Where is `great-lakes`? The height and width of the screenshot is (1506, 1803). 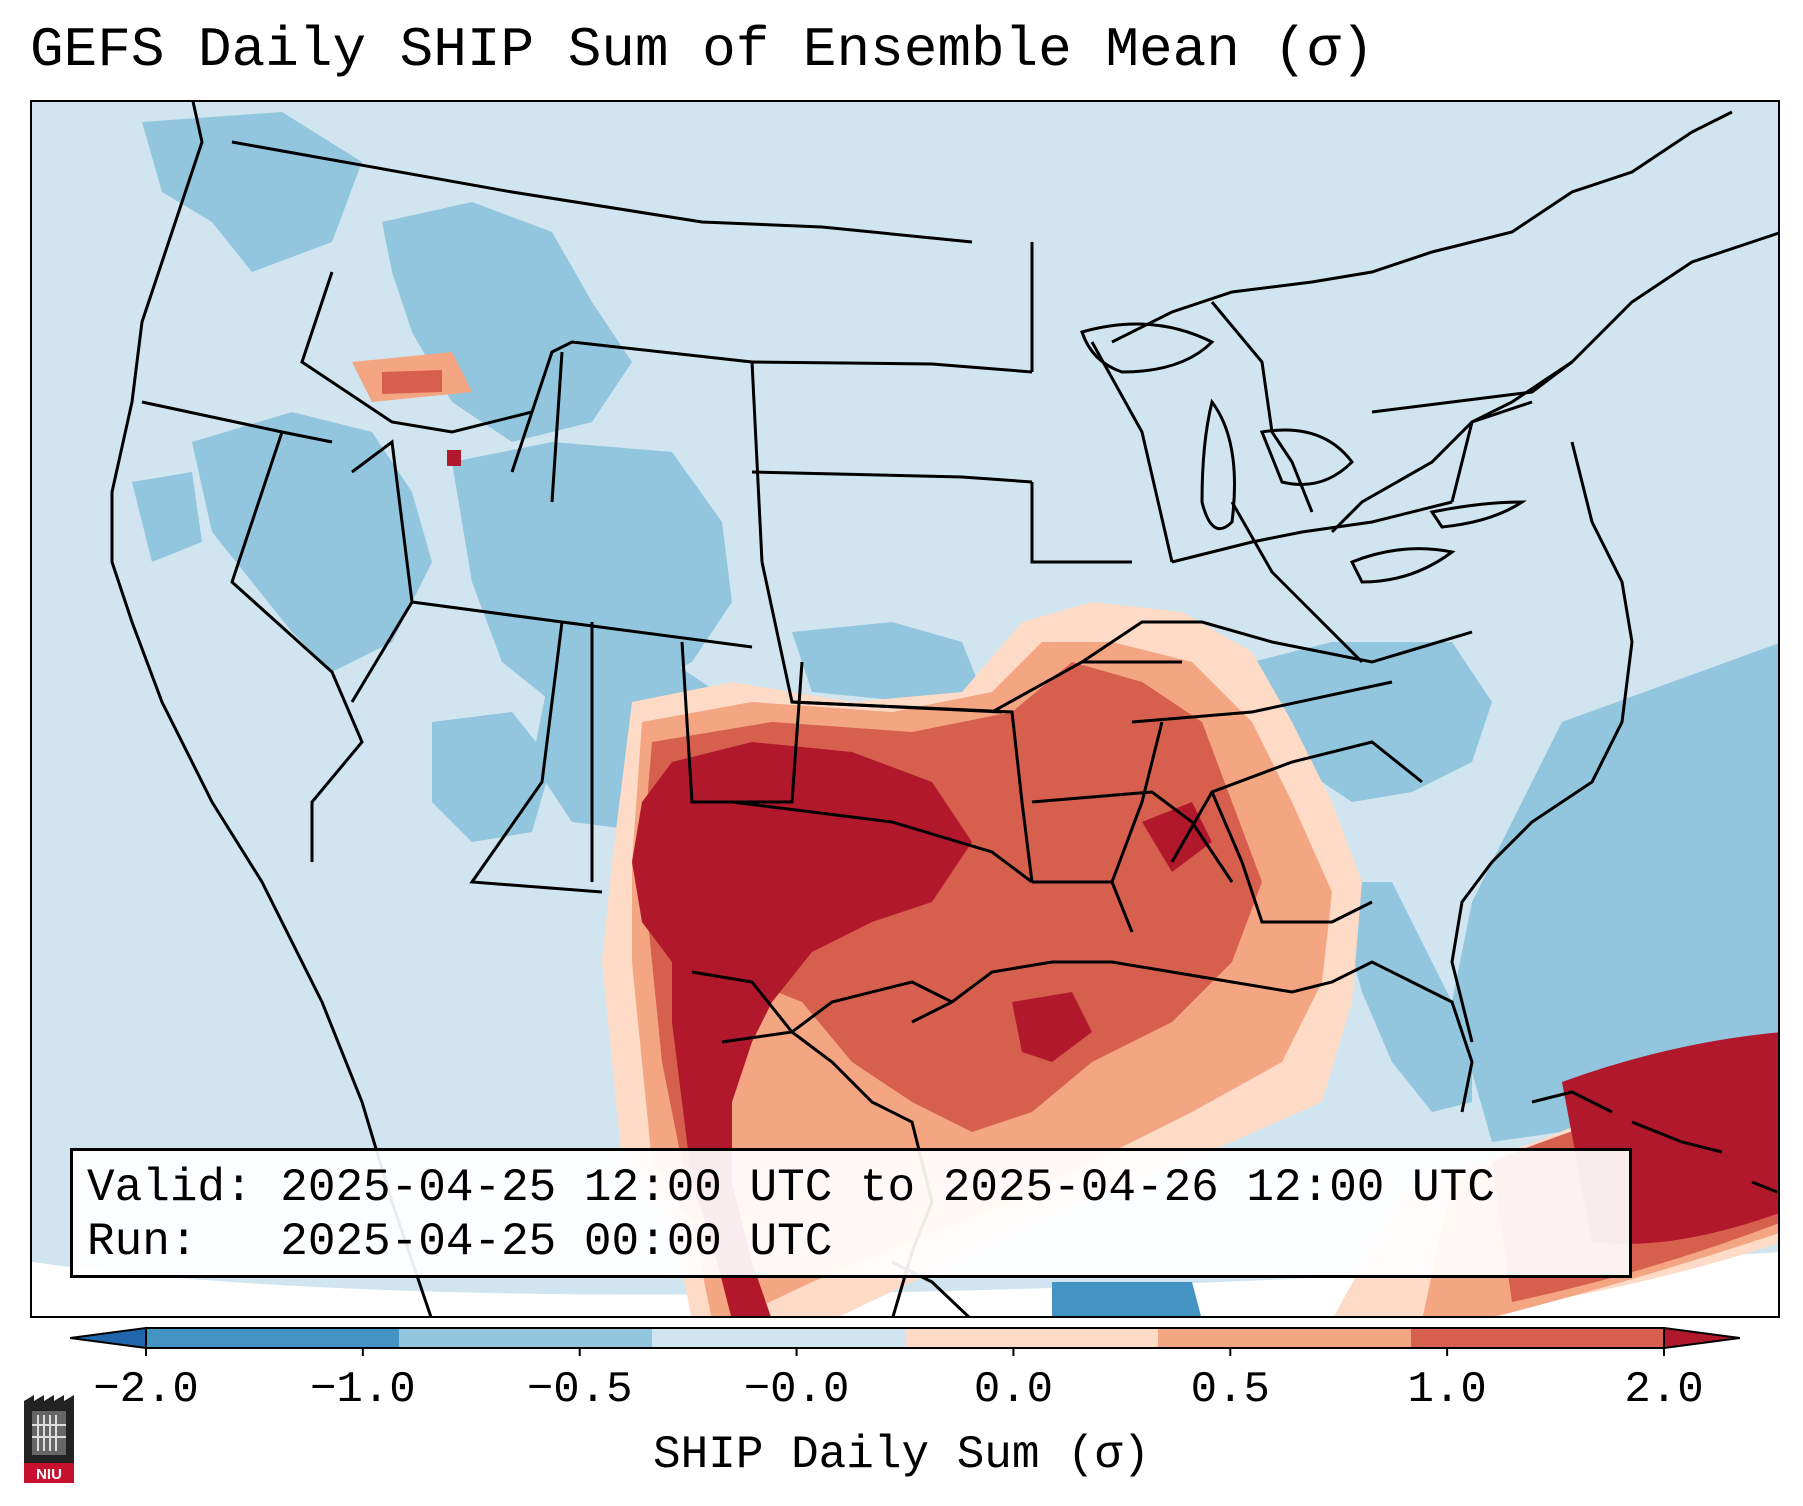 great-lakes is located at coordinates (1303, 453).